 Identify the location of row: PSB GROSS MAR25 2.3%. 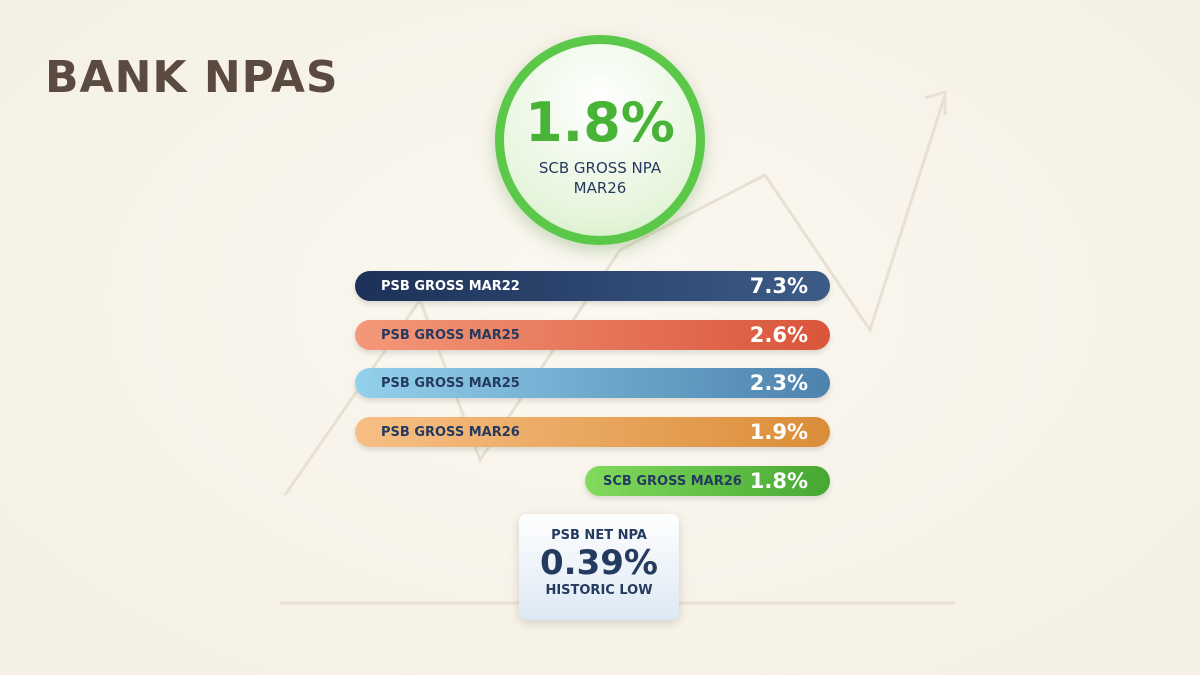
(592, 383).